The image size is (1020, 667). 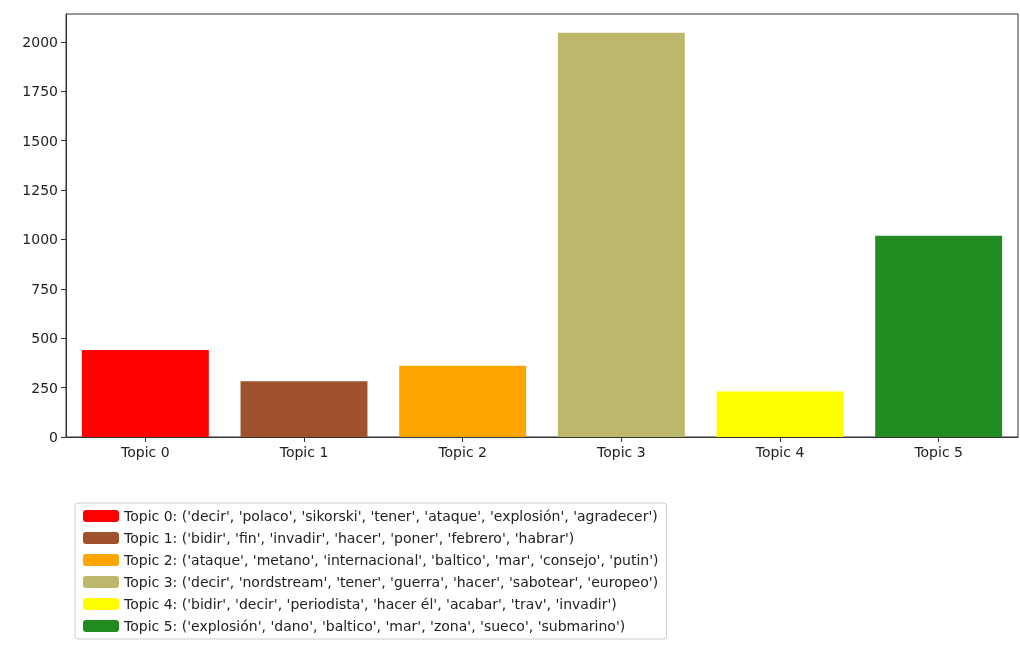 What do you see at coordinates (145, 452) in the screenshot?
I see `x-tick-label: Topic 0` at bounding box center [145, 452].